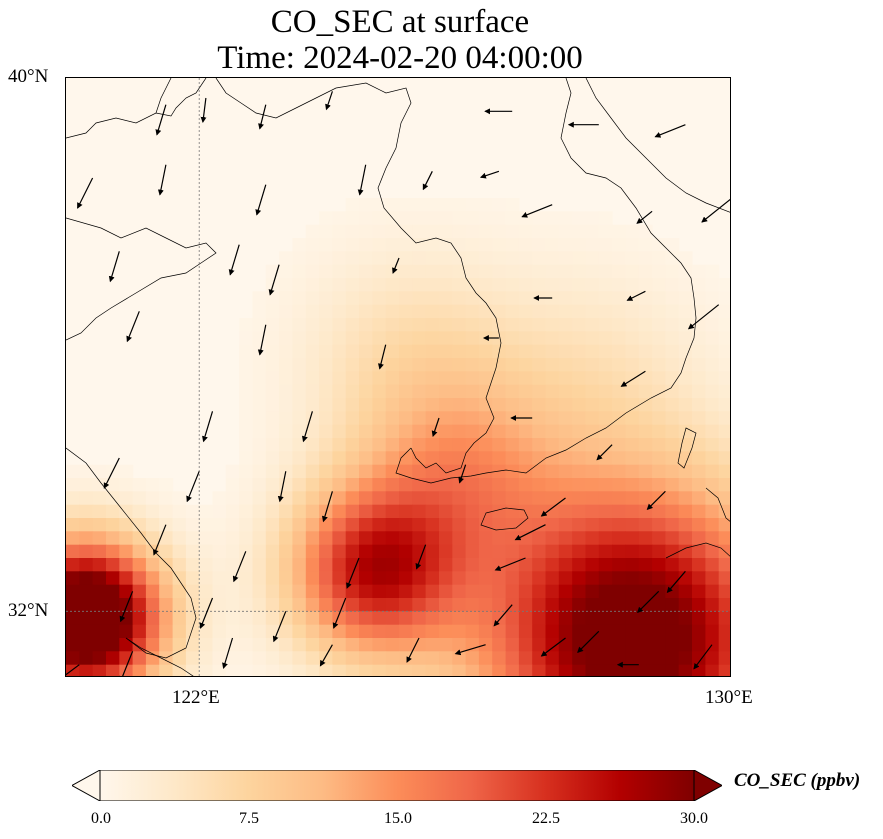  Describe the element at coordinates (400, 58) in the screenshot. I see `map-title-line2: Time: 2024-02-20 04:00:00` at that location.